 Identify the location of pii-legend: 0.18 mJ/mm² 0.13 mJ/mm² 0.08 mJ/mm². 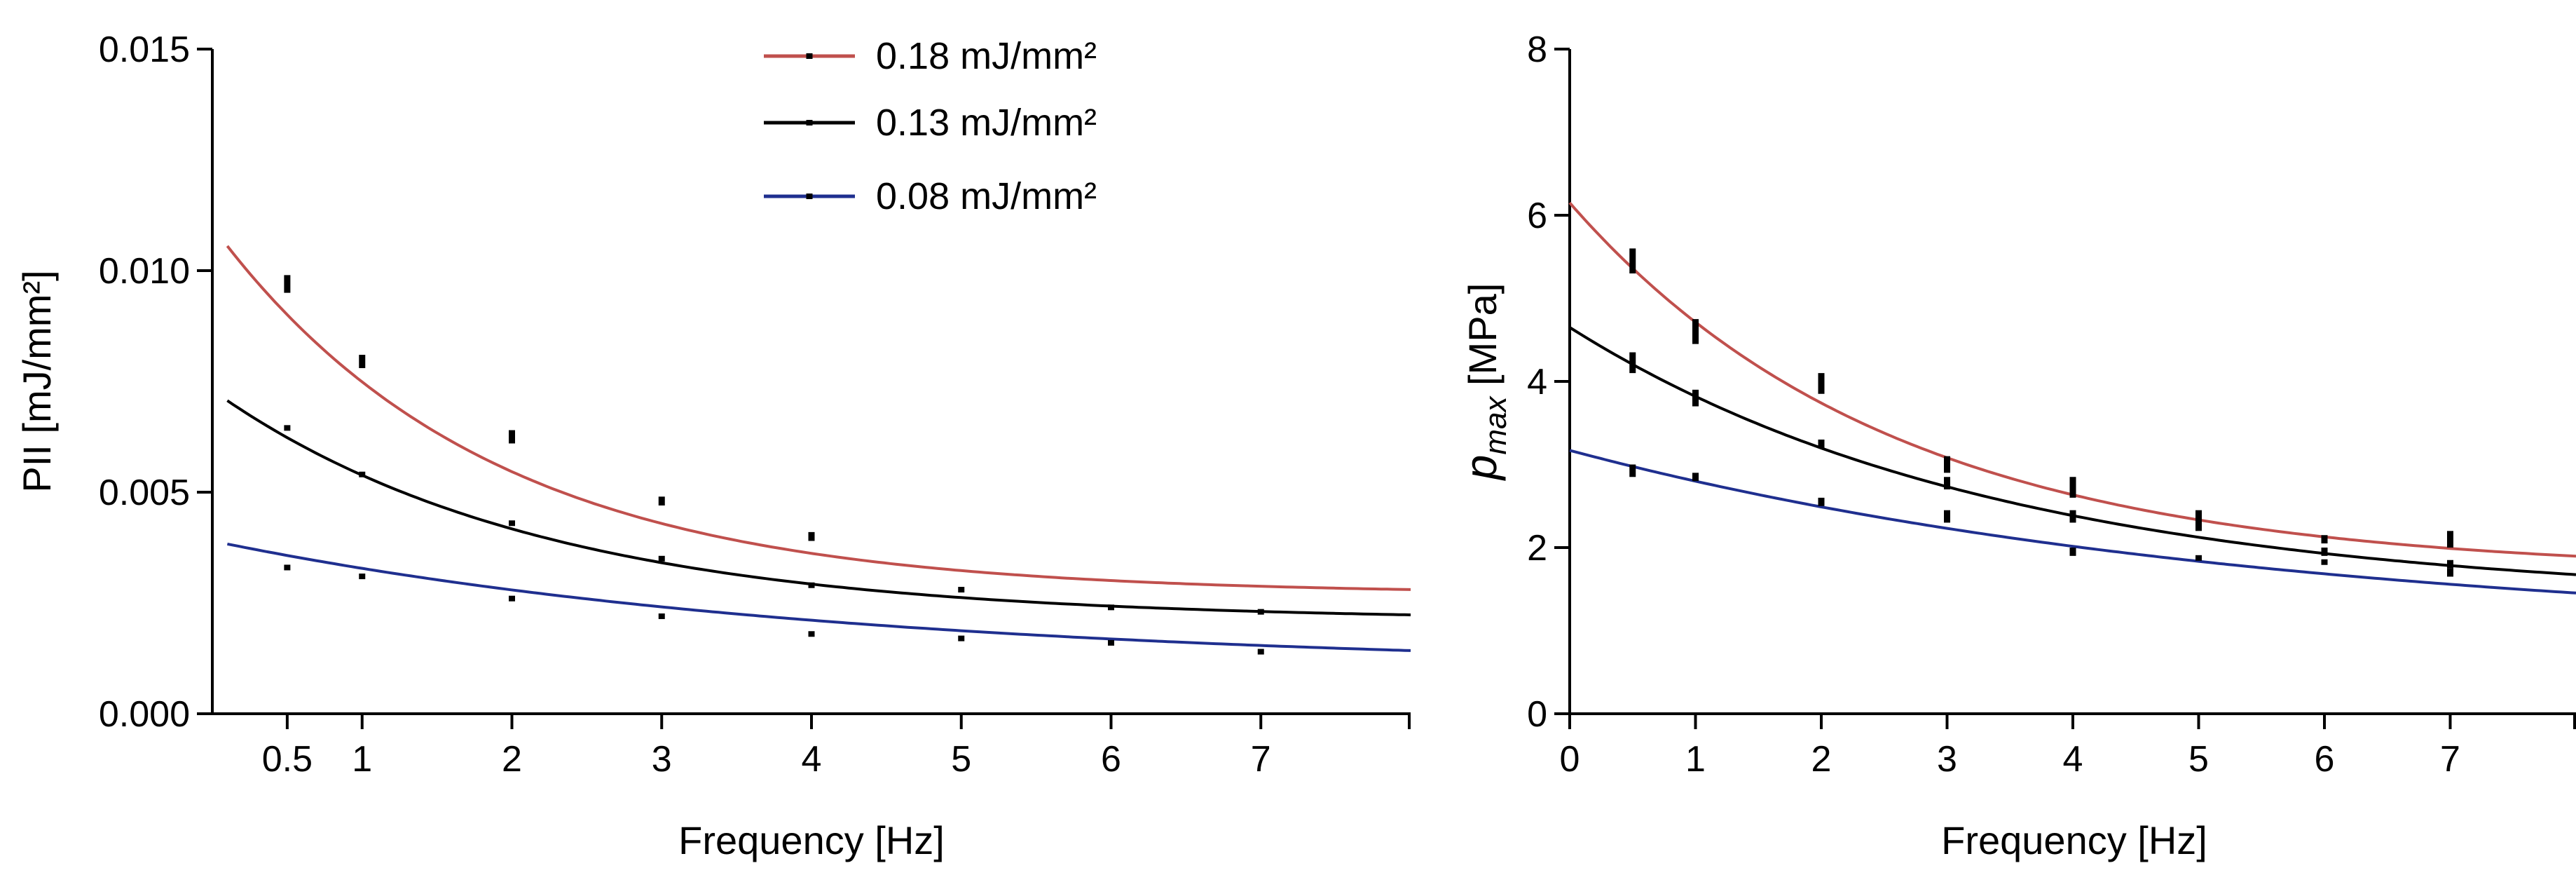
(931, 126).